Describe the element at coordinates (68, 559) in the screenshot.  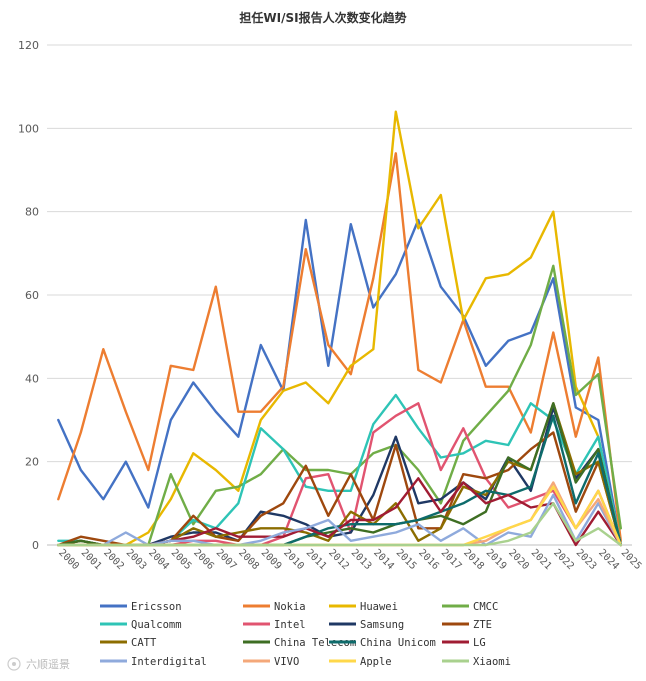
I see `x-tick-label: 2000` at that location.